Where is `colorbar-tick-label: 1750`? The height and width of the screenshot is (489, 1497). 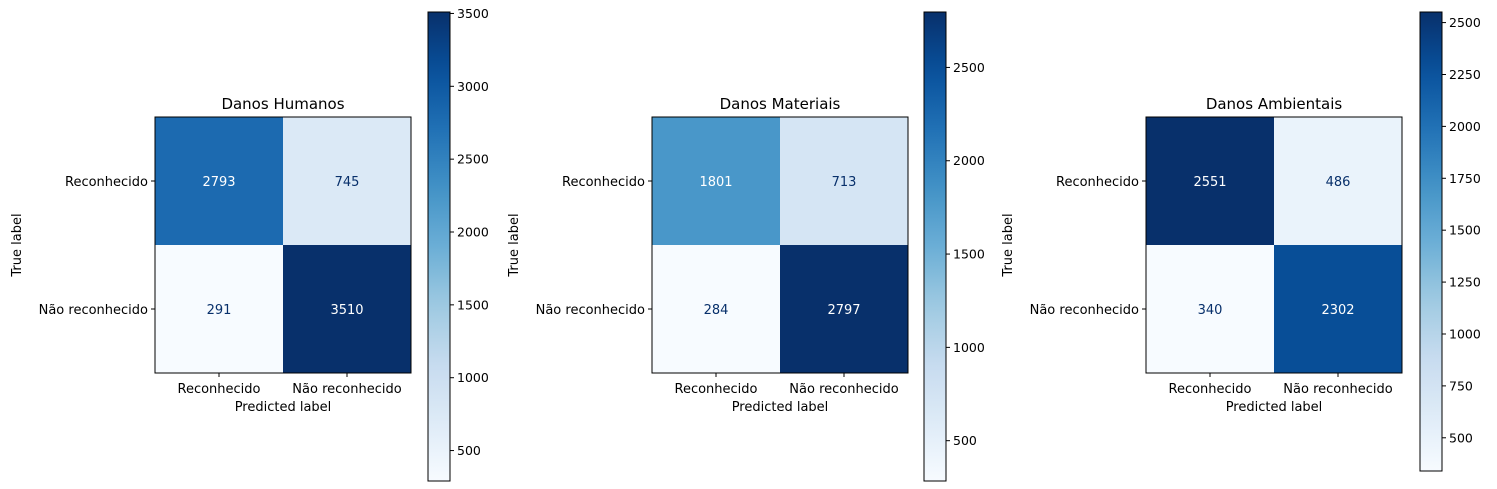
colorbar-tick-label: 1750 is located at coordinates (1465, 178).